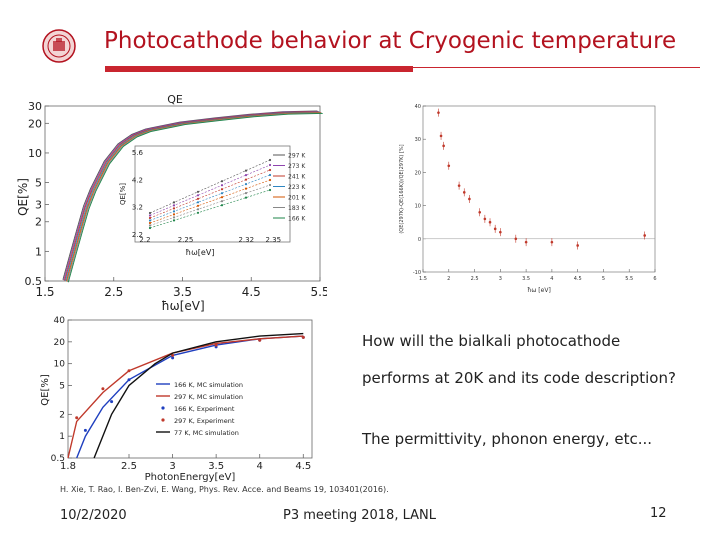 Image resolution: width=720 pixels, height=540 pixels. Describe the element at coordinates (123, 194) in the screenshot. I see `inset-ylabel: QE[%]` at that location.